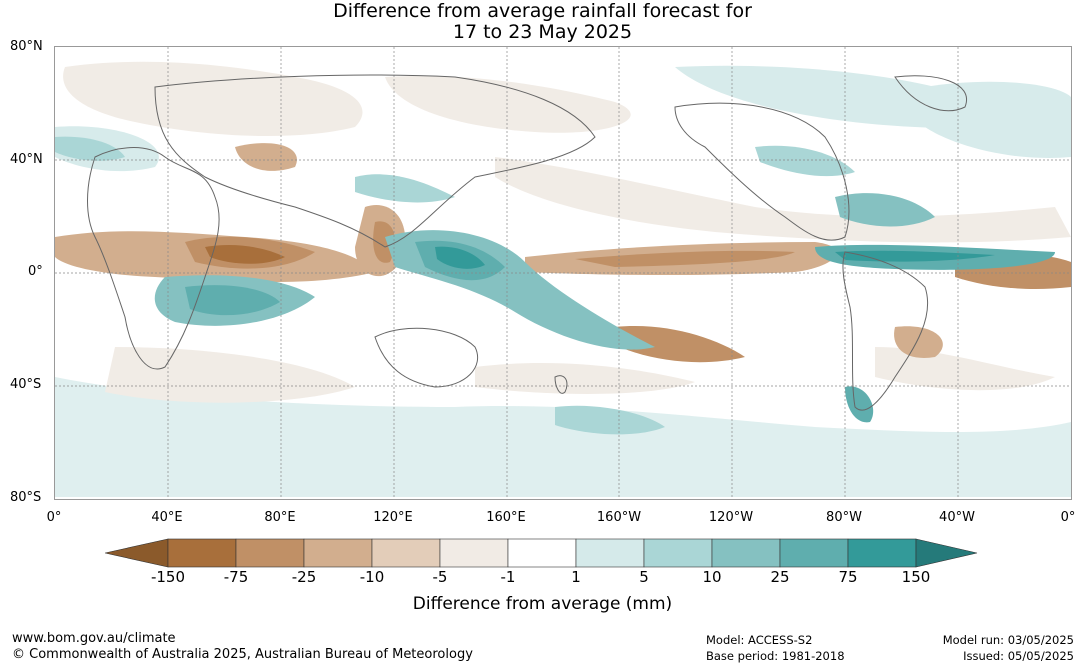  Describe the element at coordinates (304, 577) in the screenshot. I see `colorbar-label: -25` at that location.